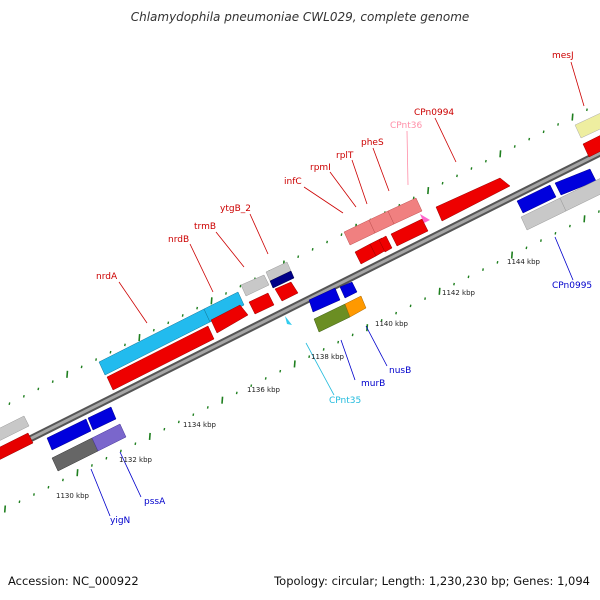 The height and width of the screenshot is (600, 600). Describe the element at coordinates (17, 447) in the screenshot. I see `feature-left-red` at that location.